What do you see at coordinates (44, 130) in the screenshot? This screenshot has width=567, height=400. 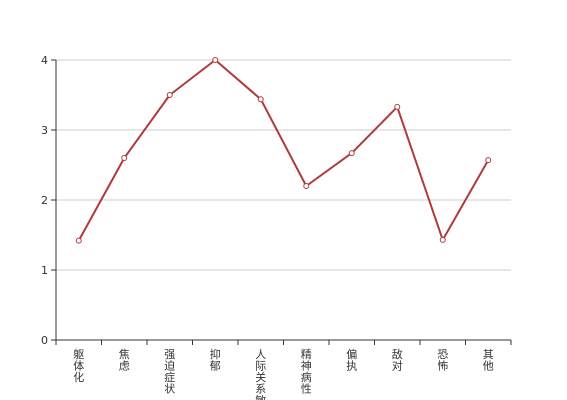 I see `y-tick-label: 3` at bounding box center [44, 130].